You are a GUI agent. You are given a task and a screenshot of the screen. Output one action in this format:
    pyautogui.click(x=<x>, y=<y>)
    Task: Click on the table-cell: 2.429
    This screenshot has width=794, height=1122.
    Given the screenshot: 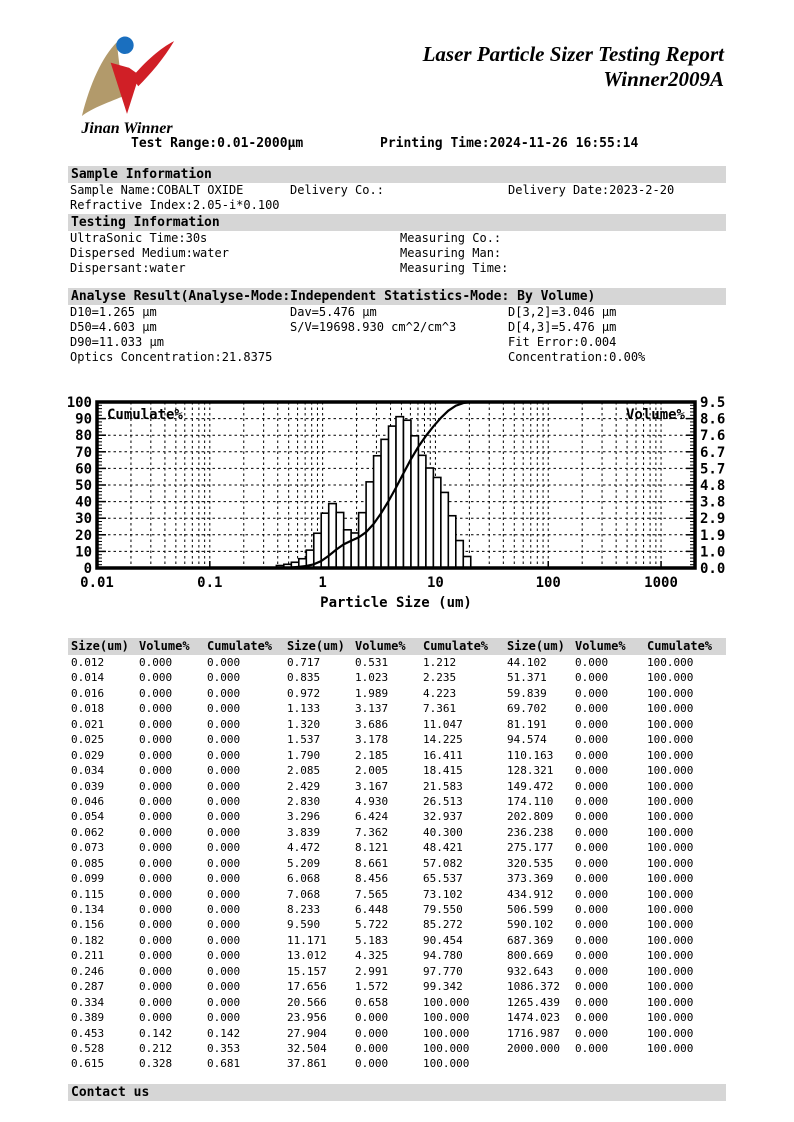 What is the action you would take?
    pyautogui.click(x=304, y=786)
    